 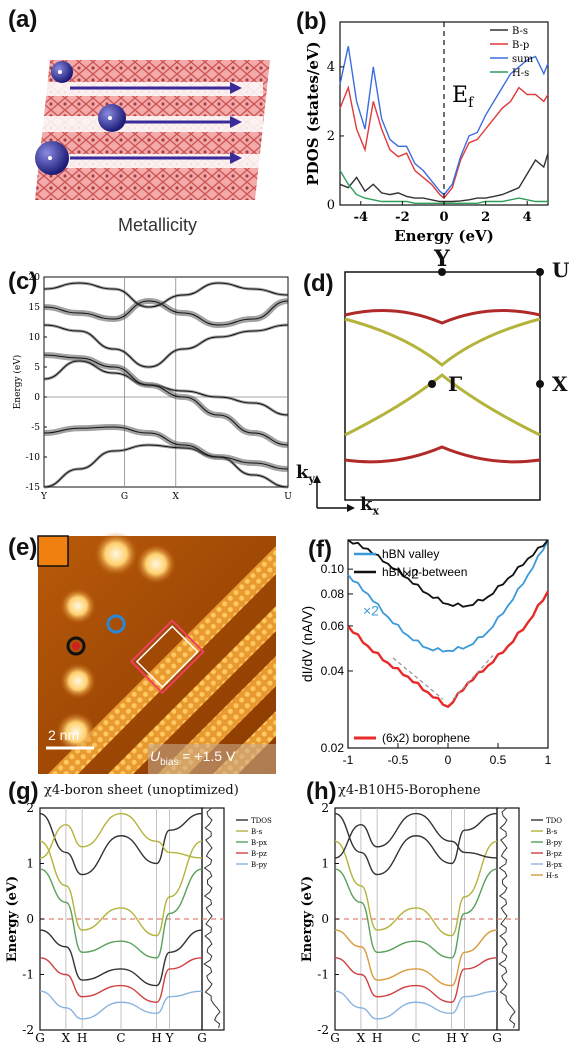 What do you see at coordinates (442, 405) in the screenshot?
I see `band-olive-bottom` at bounding box center [442, 405].